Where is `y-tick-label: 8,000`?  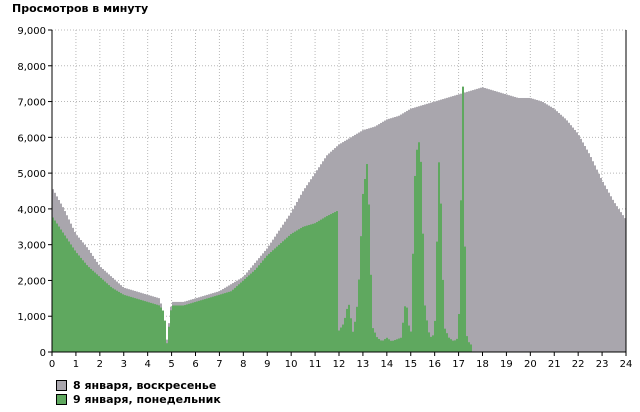 y-tick-label: 8,000 is located at coordinates (31, 67).